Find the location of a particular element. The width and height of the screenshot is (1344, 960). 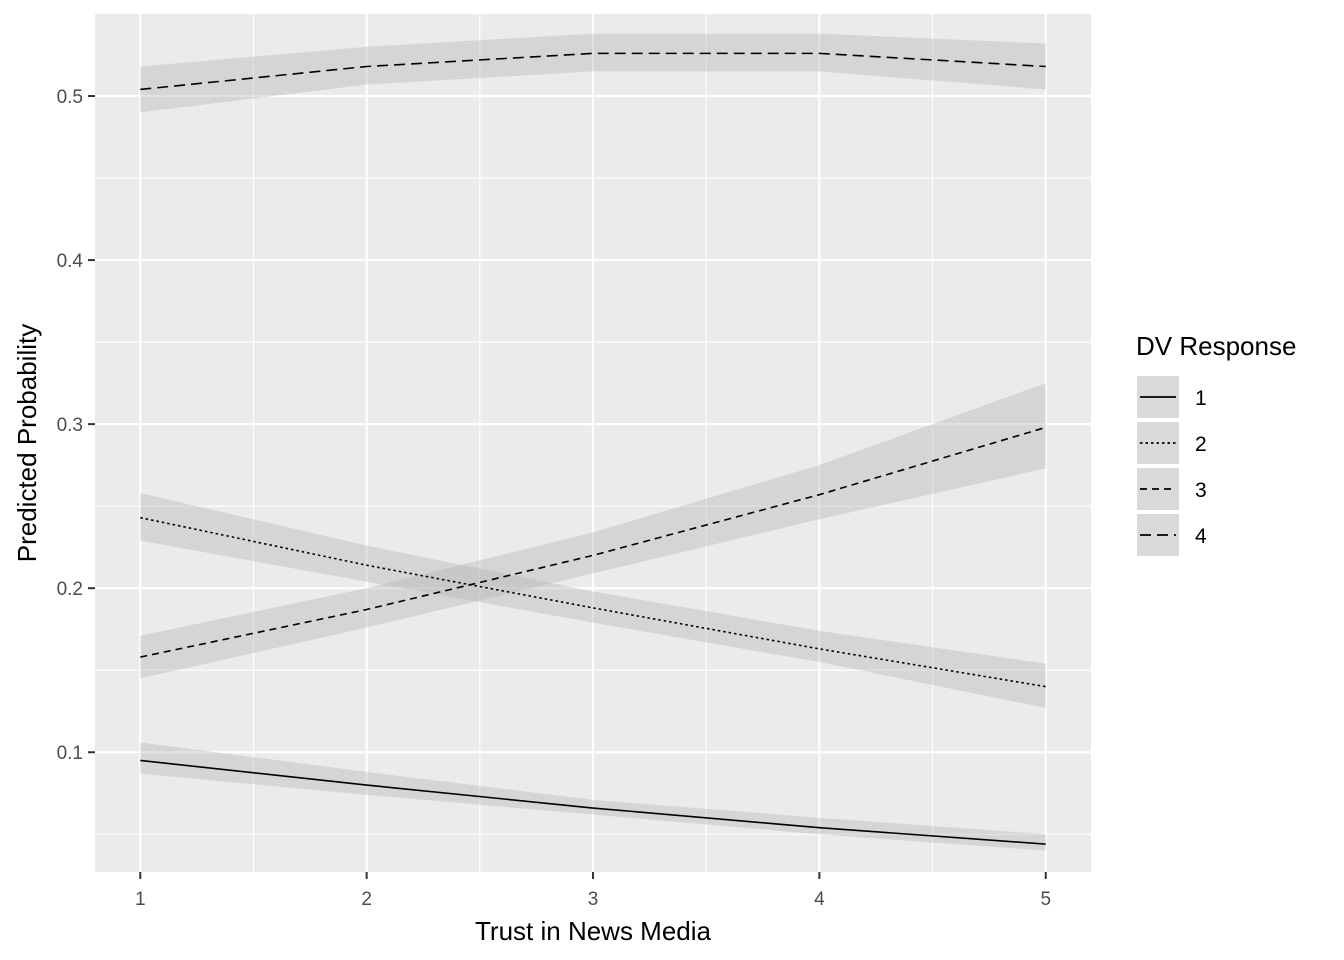

legend-label: 2 is located at coordinates (1201, 444).